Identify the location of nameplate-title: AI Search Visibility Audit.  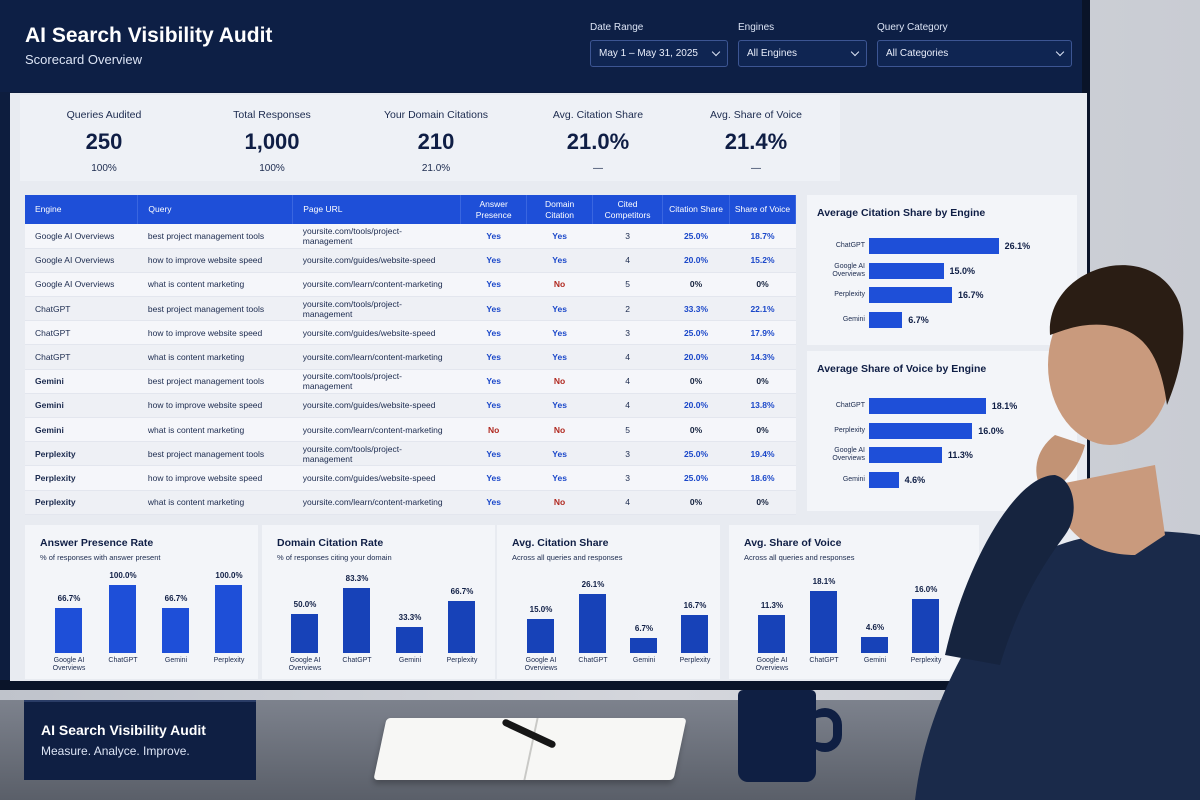
(123, 730).